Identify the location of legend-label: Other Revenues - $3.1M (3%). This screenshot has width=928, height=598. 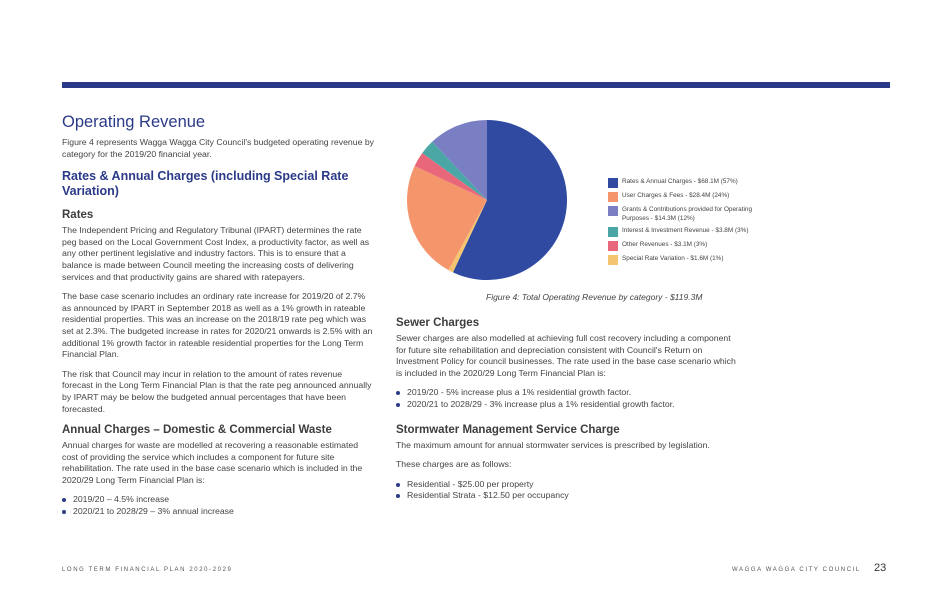
(665, 245).